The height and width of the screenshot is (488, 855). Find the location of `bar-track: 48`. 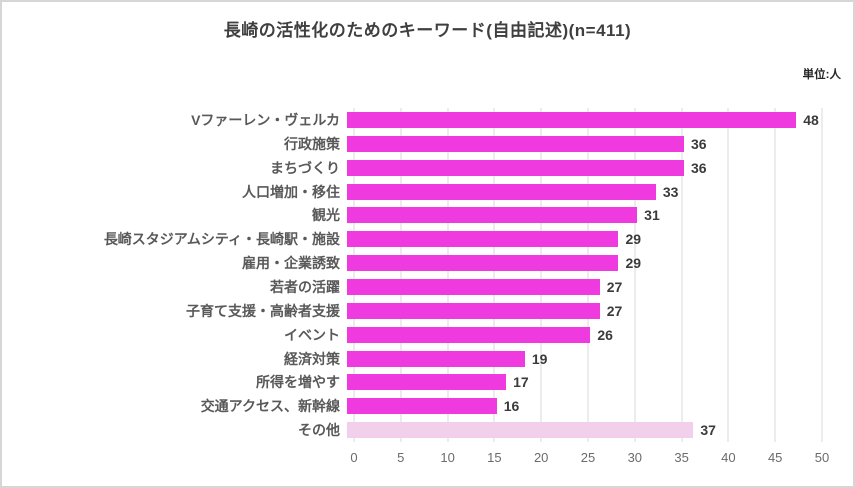

bar-track: 48 is located at coordinates (583, 120).